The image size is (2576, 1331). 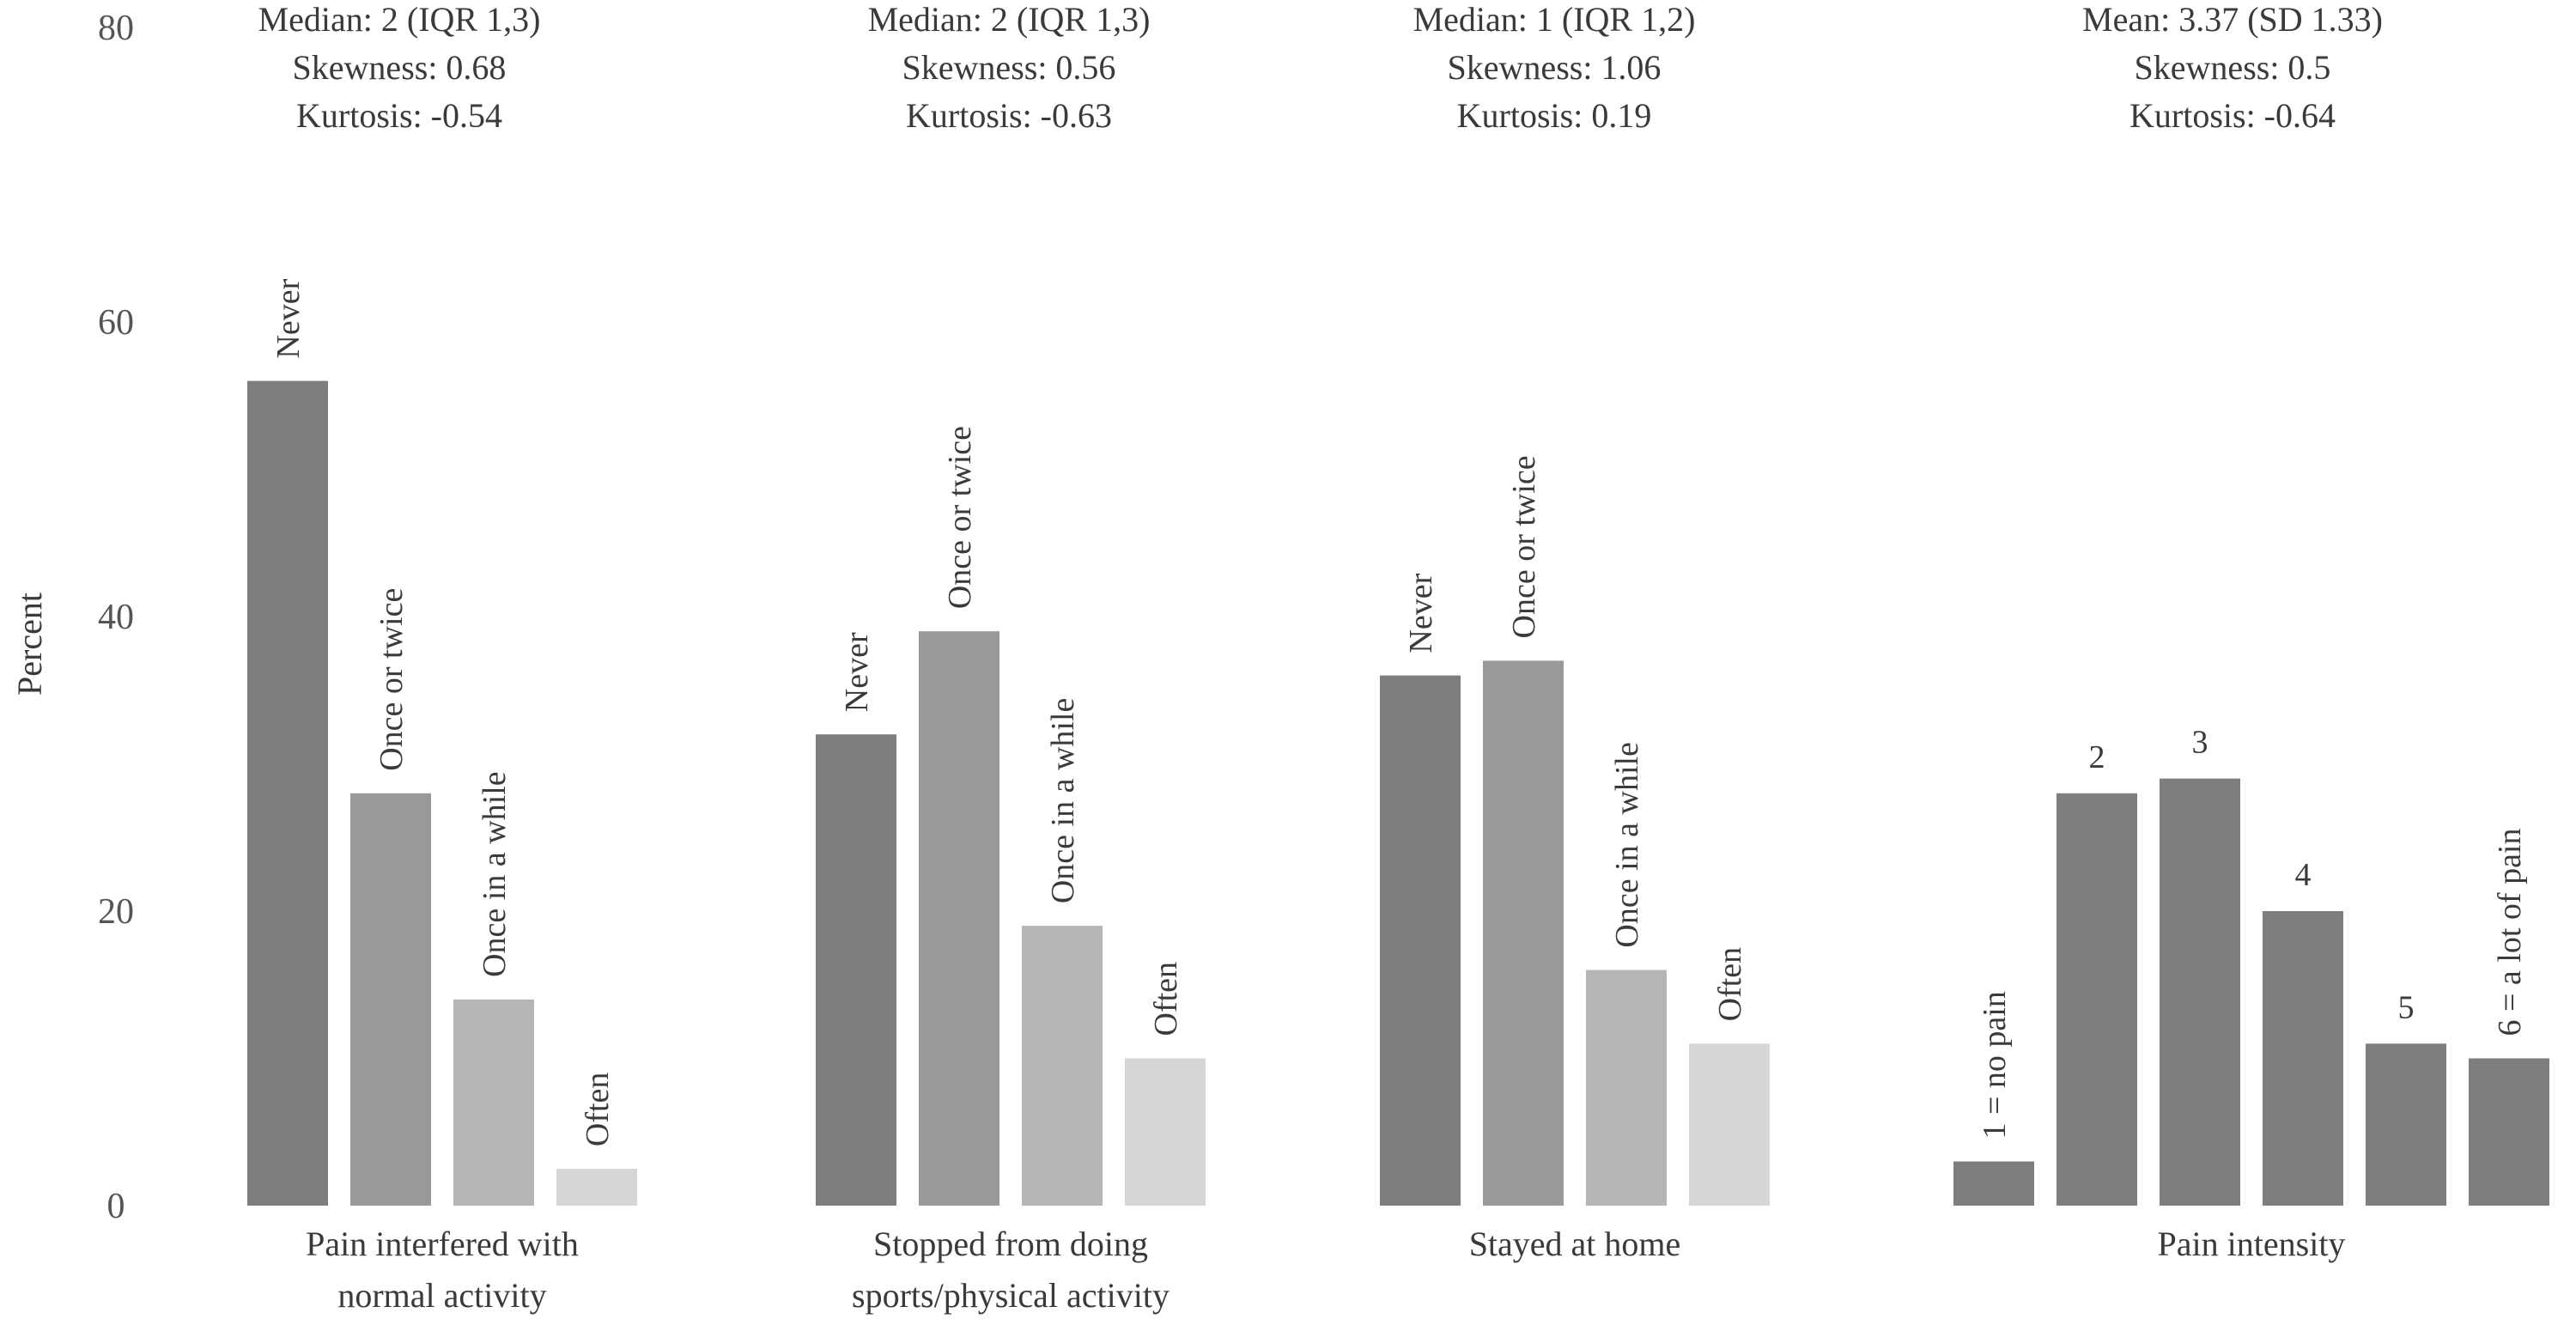 What do you see at coordinates (2200, 743) in the screenshot?
I see `bar-label: 3` at bounding box center [2200, 743].